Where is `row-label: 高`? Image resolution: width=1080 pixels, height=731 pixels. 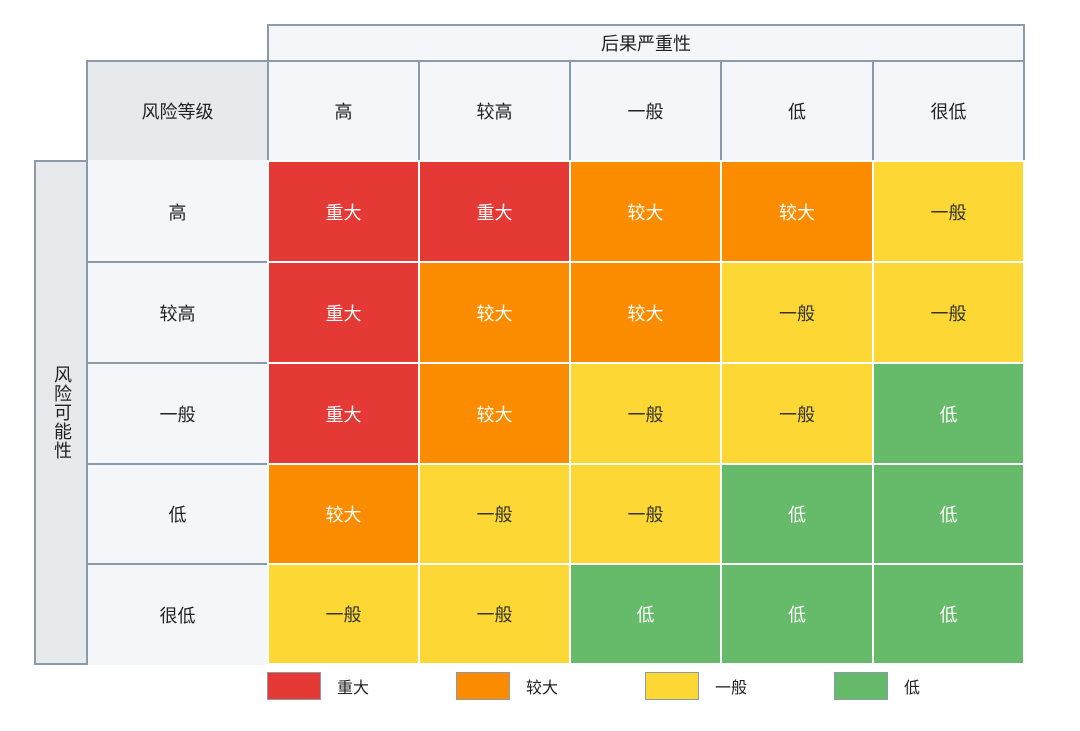
row-label: 高 is located at coordinates (177, 212).